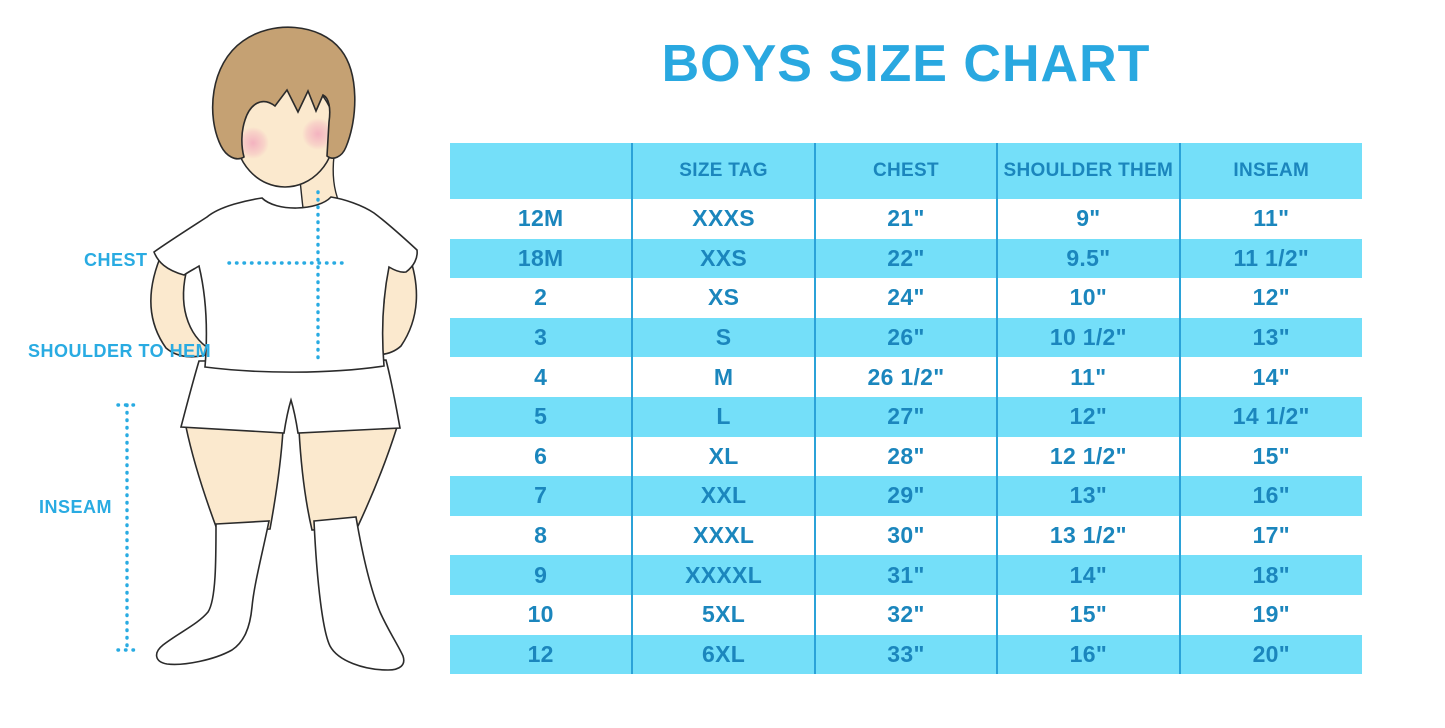 This screenshot has height=728, width=1445. What do you see at coordinates (723, 171) in the screenshot?
I see `column-header: SIZE TAG` at bounding box center [723, 171].